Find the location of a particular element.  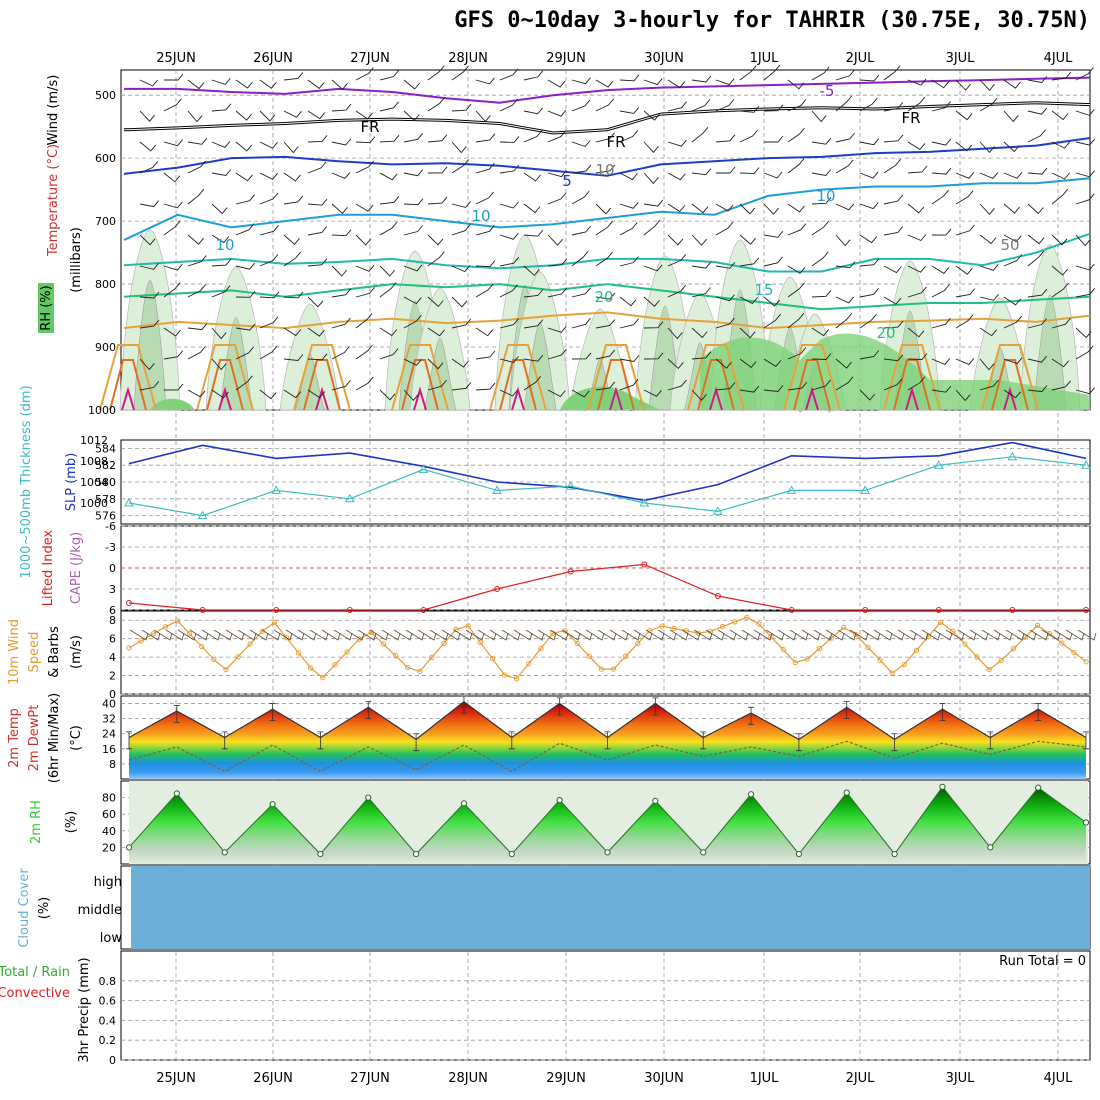

label-lifted-index: Lifted Index is located at coordinates (48, 567).